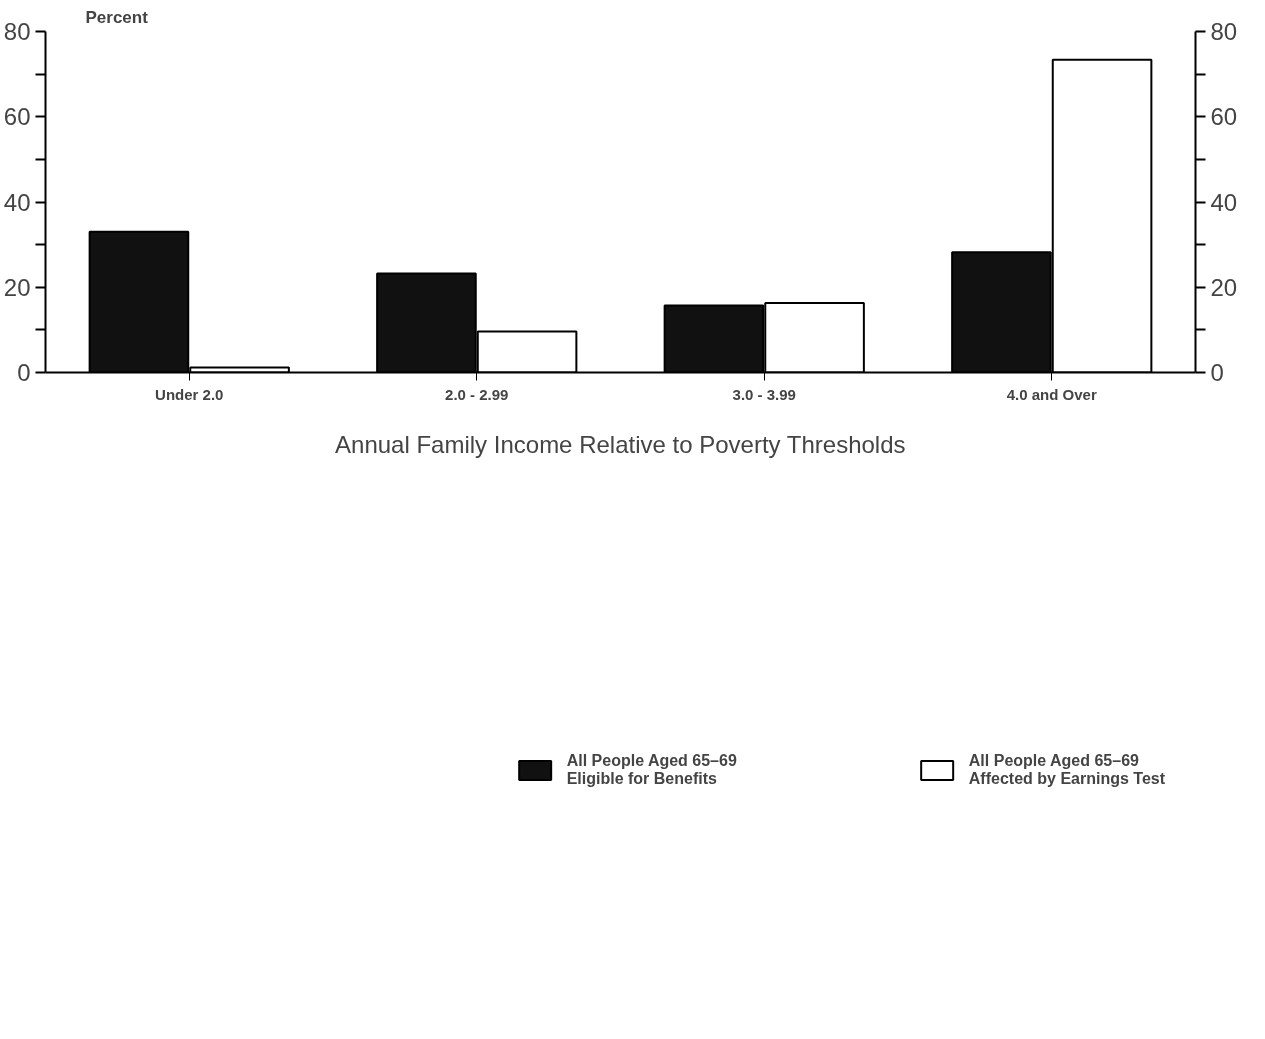  What do you see at coordinates (1217, 372) in the screenshot?
I see `y2-tick-label: 0` at bounding box center [1217, 372].